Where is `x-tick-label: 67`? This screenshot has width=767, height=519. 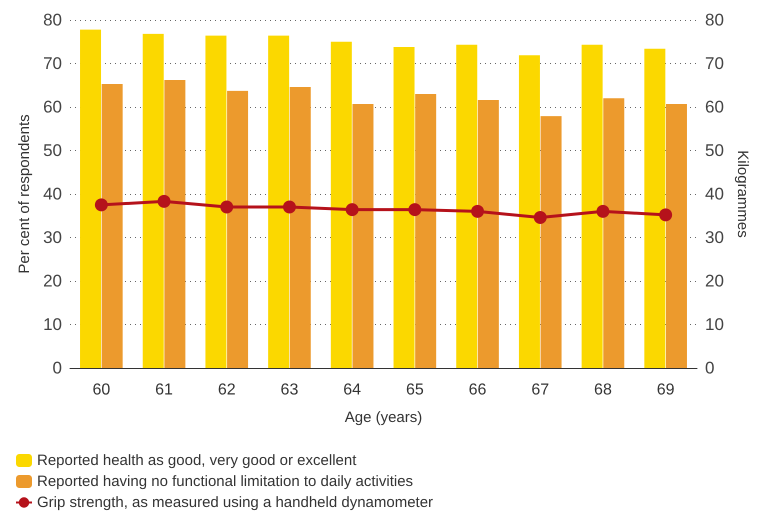
x-tick-label: 67 is located at coordinates (540, 390).